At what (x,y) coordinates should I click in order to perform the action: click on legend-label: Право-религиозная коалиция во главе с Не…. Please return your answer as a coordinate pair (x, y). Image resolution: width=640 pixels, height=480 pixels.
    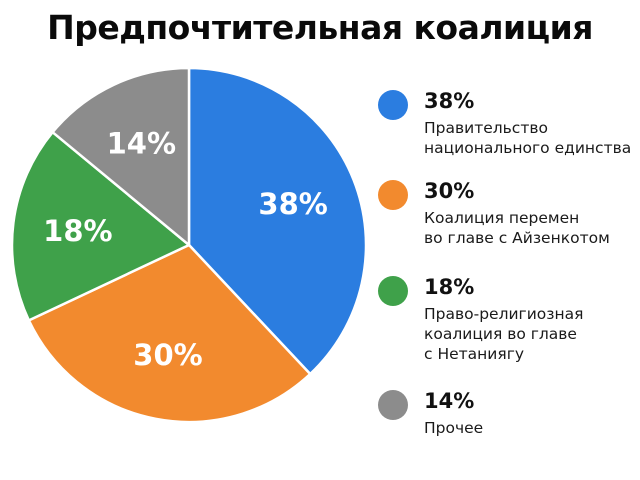
    Looking at the image, I should click on (504, 334).